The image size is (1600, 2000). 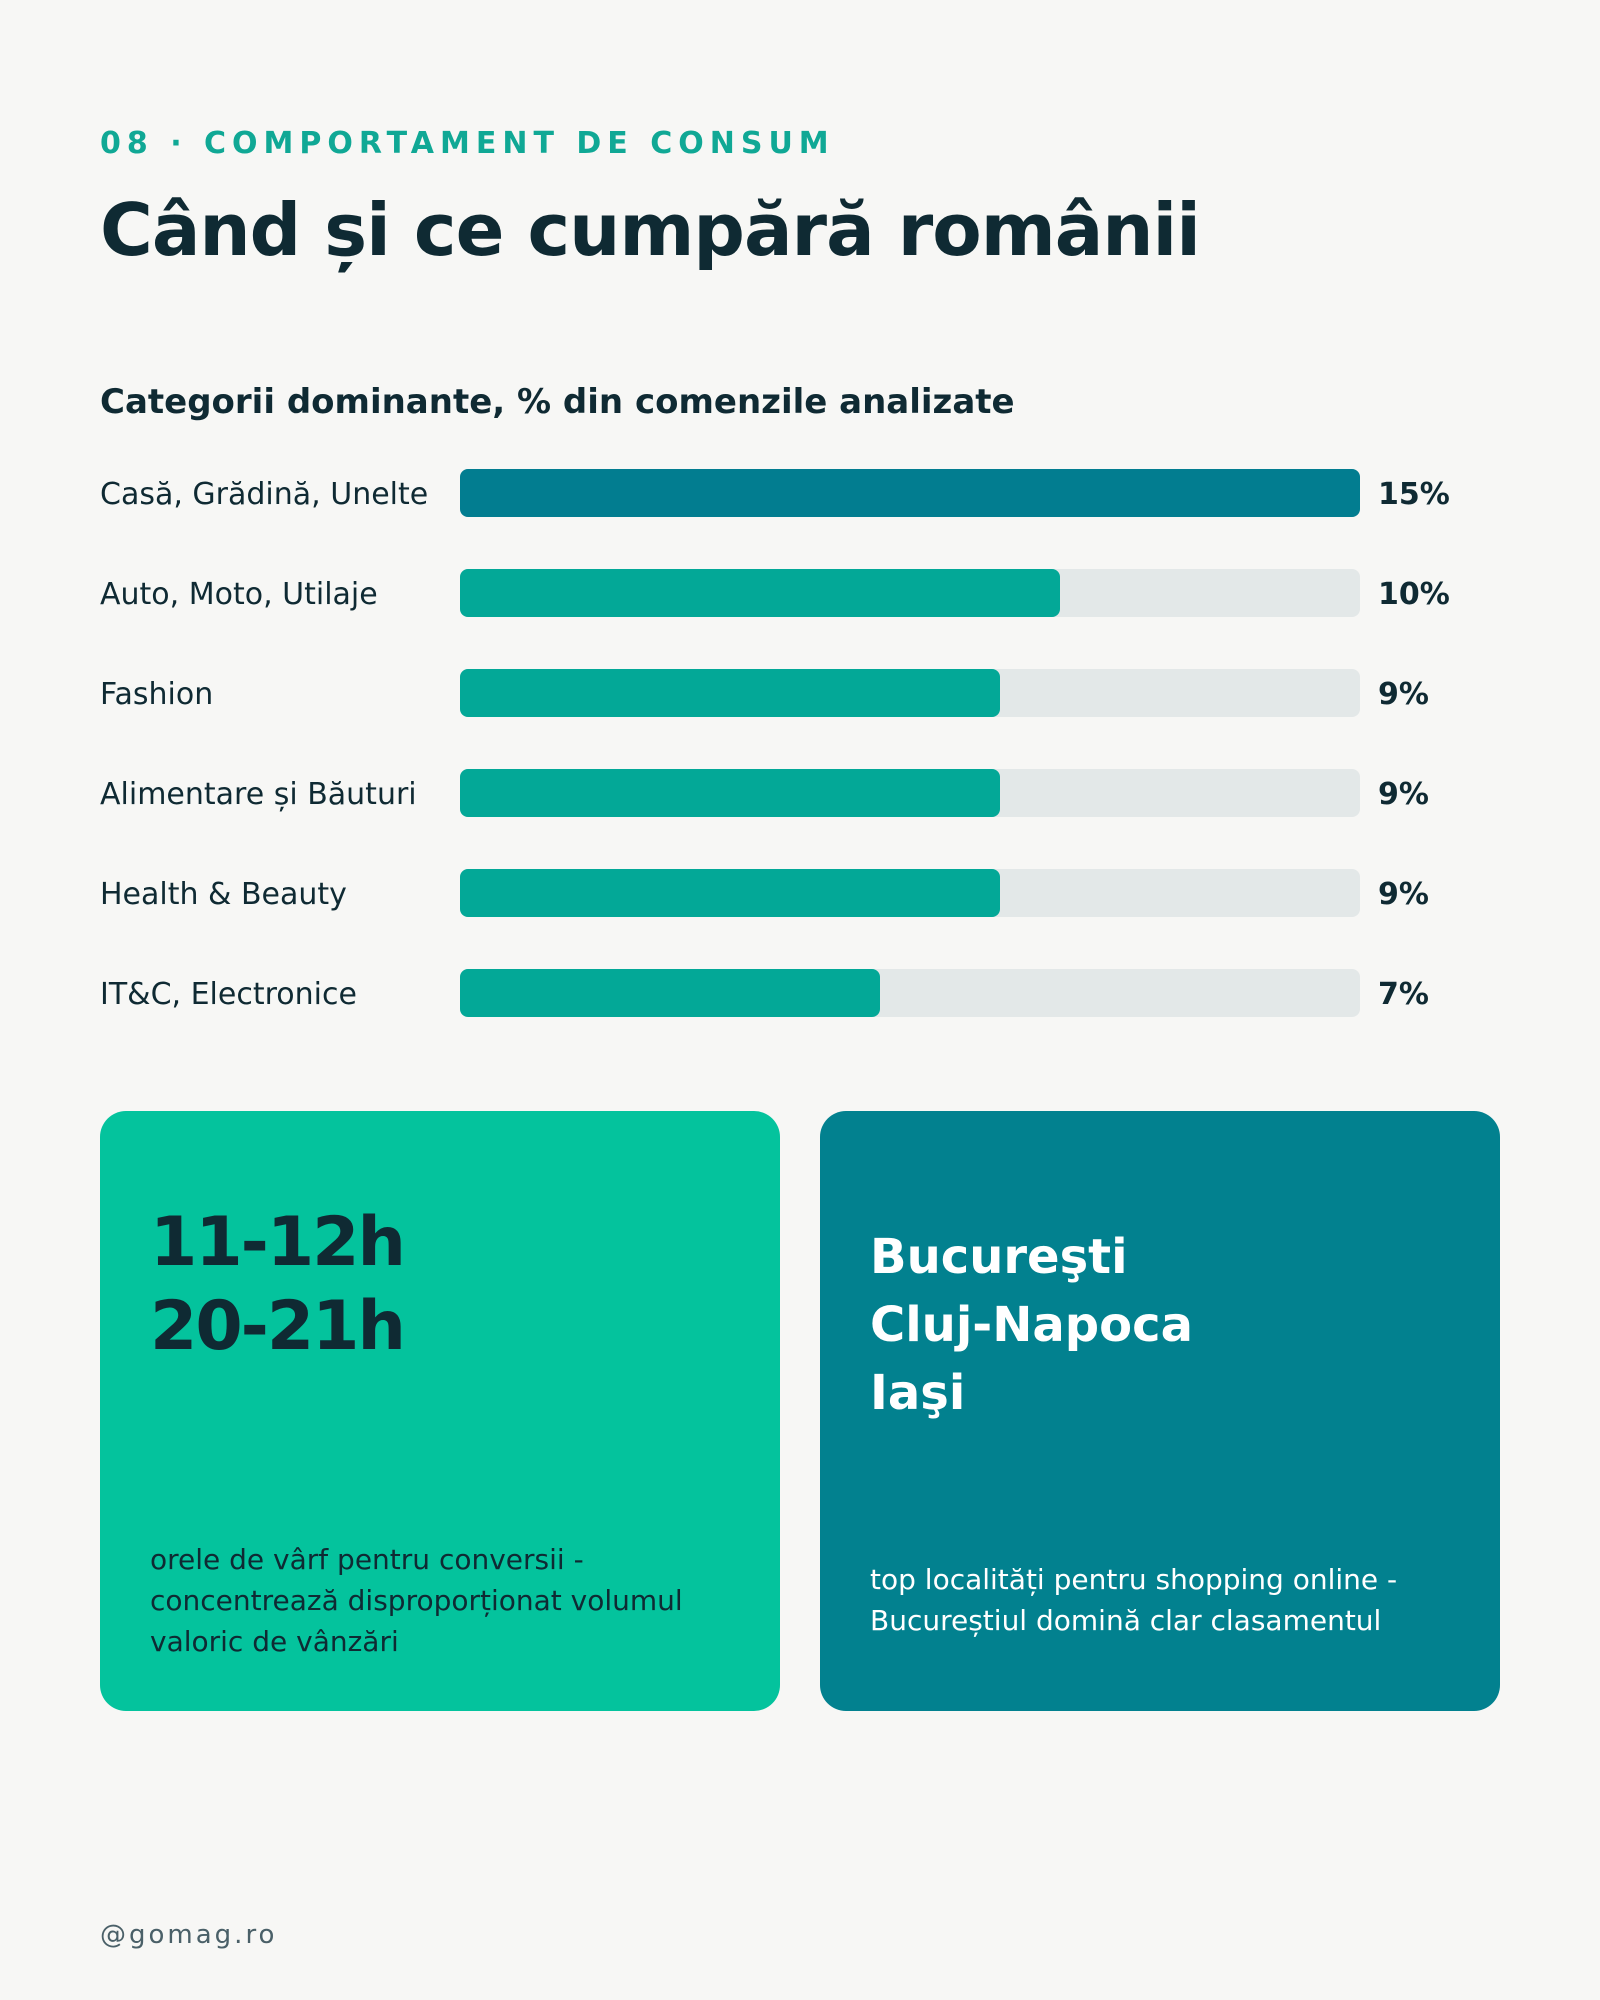 I want to click on category-label: IT&C, Electronice, so click(x=228, y=994).